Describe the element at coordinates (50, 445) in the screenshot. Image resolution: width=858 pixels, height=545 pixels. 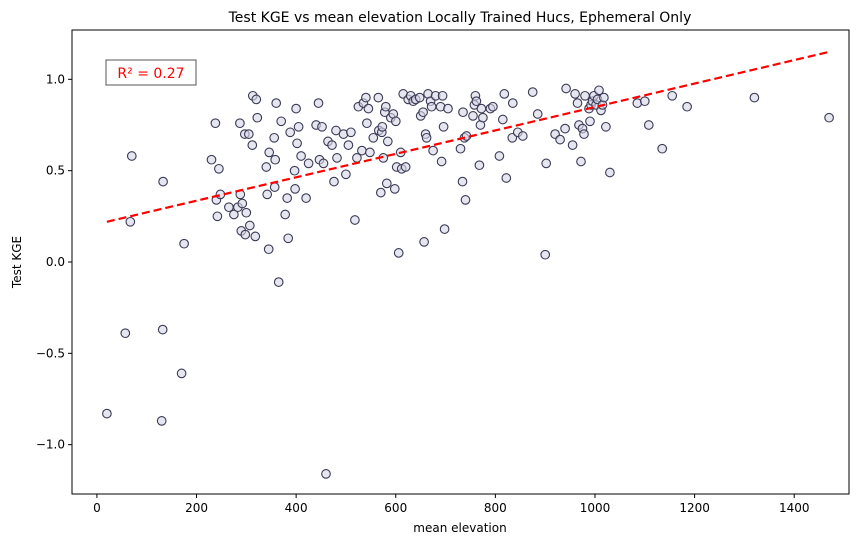
I see `y-tick-label: −1.0` at that location.